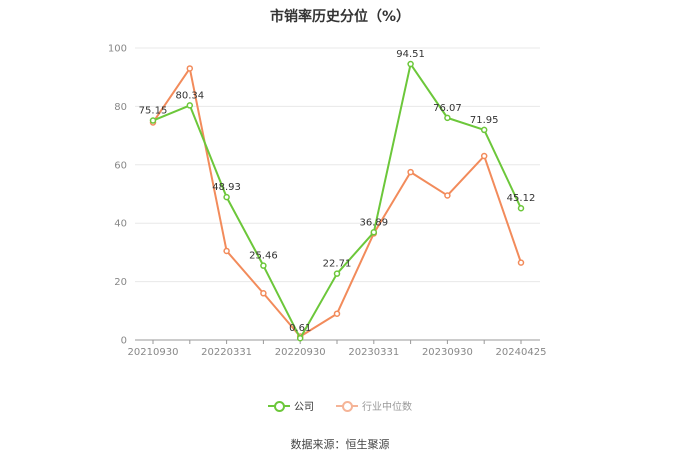 The width and height of the screenshot is (680, 460). Describe the element at coordinates (410, 54) in the screenshot. I see `data-label: 94.51` at that location.